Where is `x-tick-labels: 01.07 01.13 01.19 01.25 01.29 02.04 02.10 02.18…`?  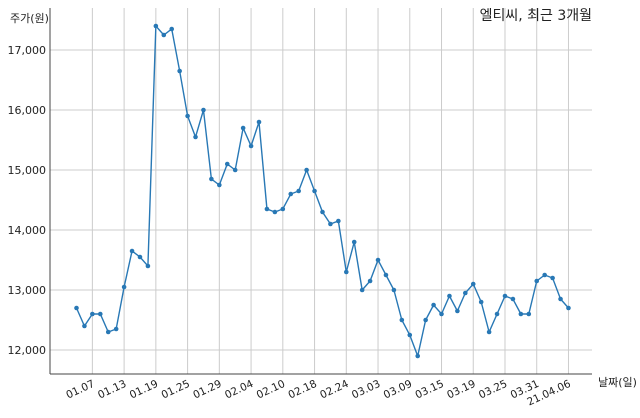 x-tick-labels: 01.07 01.13 01.19 01.25 01.29 02.04 02.10 02.18… is located at coordinates (318, 393).